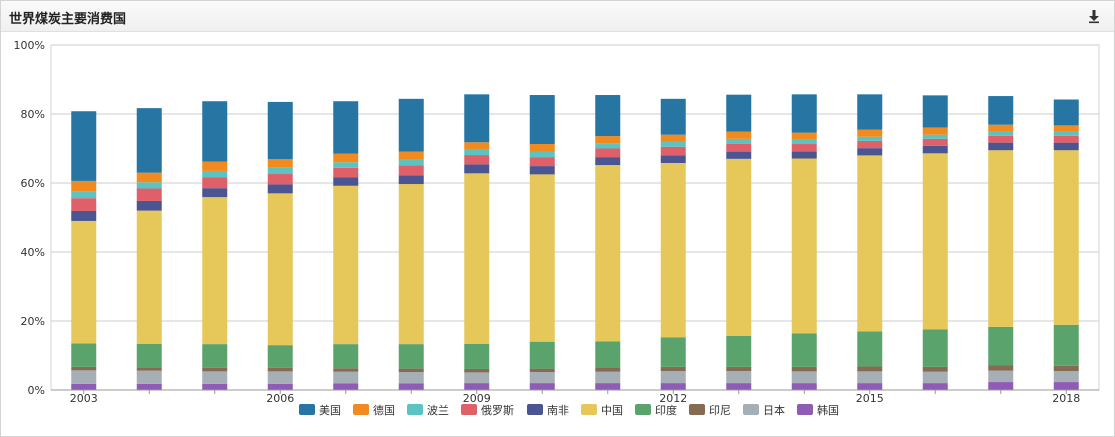 The width and height of the screenshot is (1115, 437). I want to click on bar-segment-2006-南非, so click(280, 189).